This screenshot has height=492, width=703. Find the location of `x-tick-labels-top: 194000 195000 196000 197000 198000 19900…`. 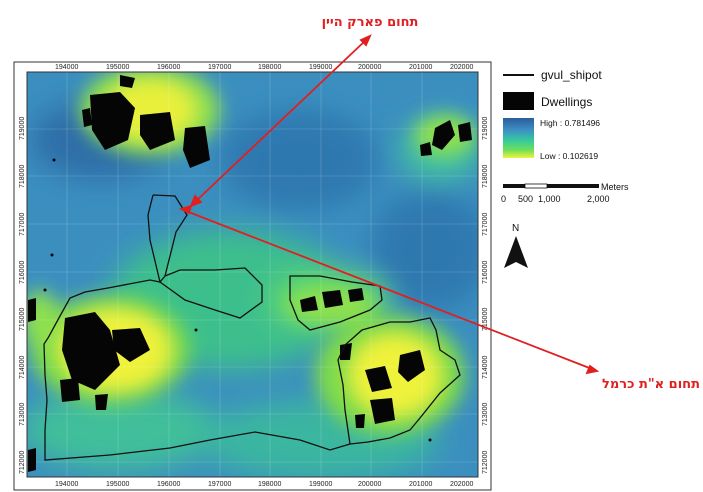

x-tick-labels-top: 194000 195000 196000 197000 198000 19900… is located at coordinates (264, 67).